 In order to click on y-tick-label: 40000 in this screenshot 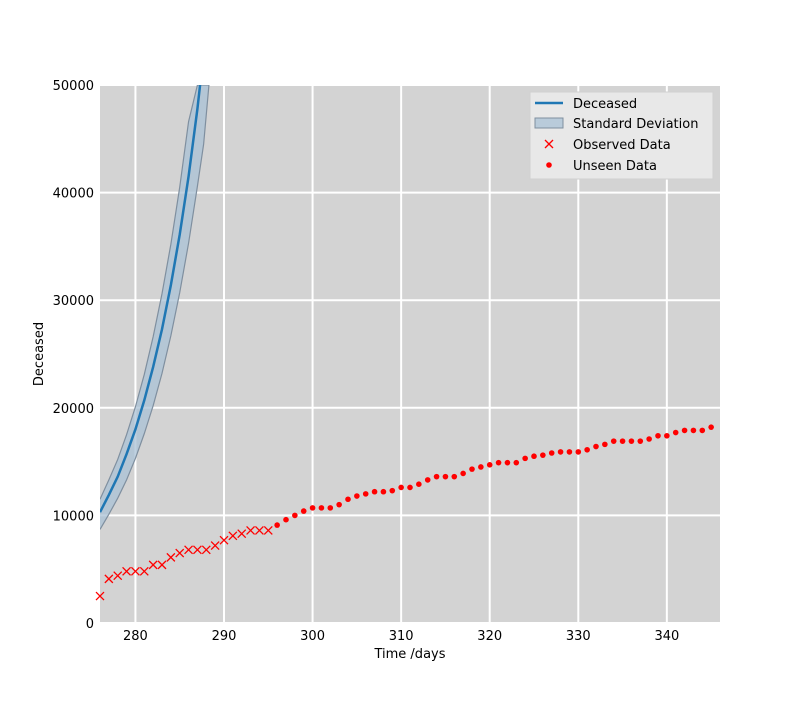, I will do `click(73, 194)`.